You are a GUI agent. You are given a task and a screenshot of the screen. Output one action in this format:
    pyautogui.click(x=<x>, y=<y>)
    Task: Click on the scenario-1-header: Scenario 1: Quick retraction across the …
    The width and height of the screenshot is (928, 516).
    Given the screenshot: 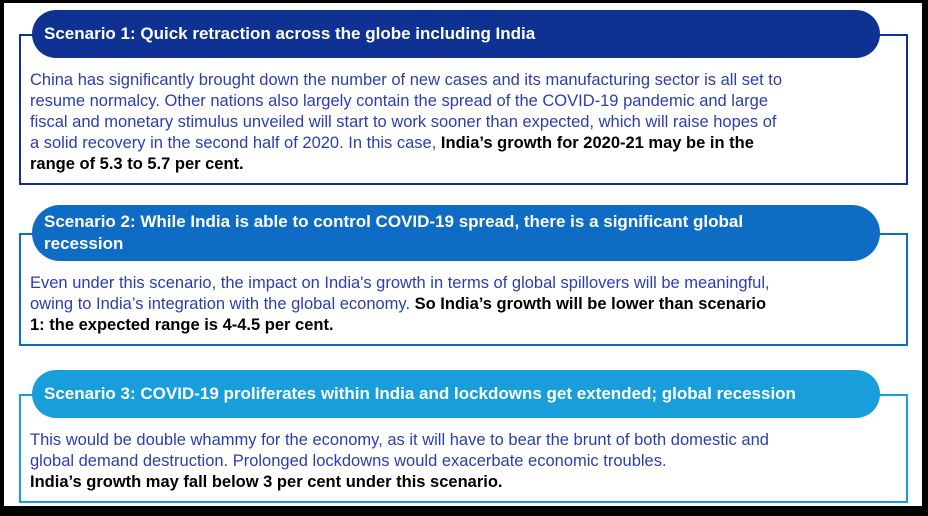 What is the action you would take?
    pyautogui.click(x=456, y=34)
    